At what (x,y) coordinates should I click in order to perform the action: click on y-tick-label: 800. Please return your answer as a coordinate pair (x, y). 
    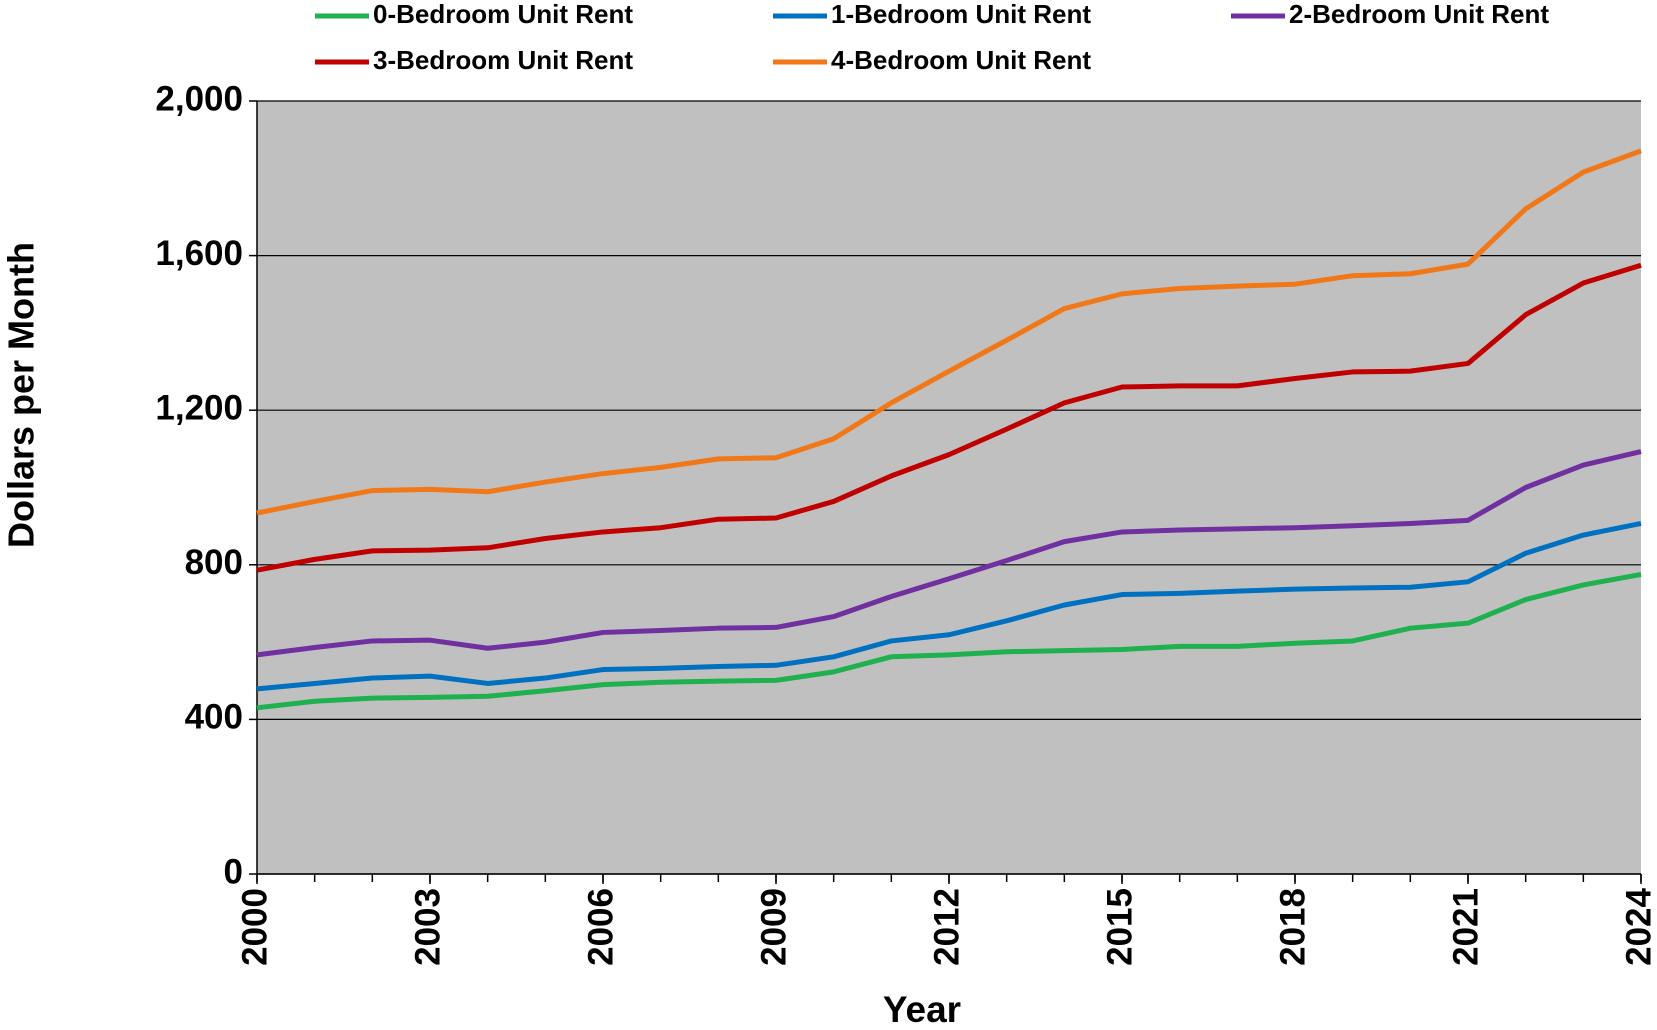
    Looking at the image, I should click on (214, 562).